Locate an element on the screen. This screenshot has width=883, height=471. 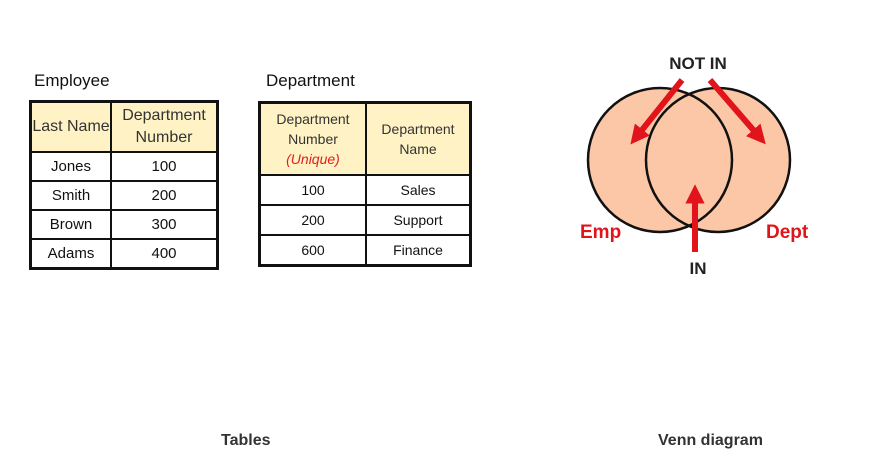
emp-set-label: Emp is located at coordinates (600, 232).